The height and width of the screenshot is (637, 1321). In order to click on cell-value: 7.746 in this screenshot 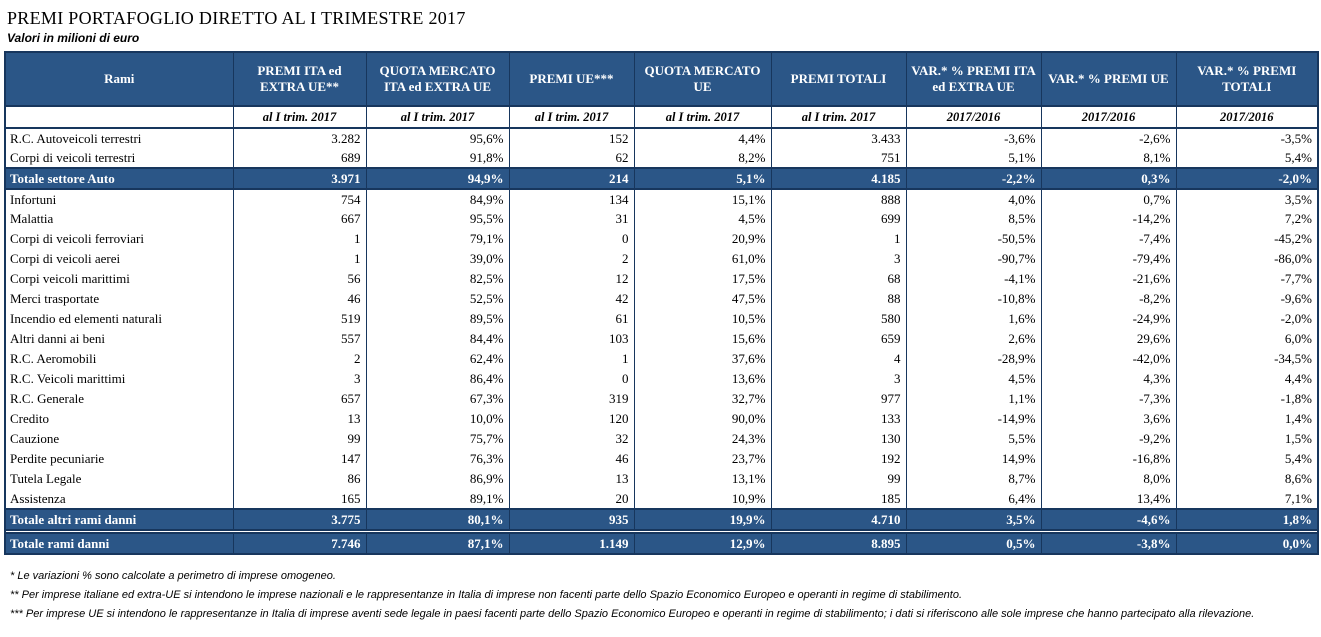, I will do `click(299, 543)`.